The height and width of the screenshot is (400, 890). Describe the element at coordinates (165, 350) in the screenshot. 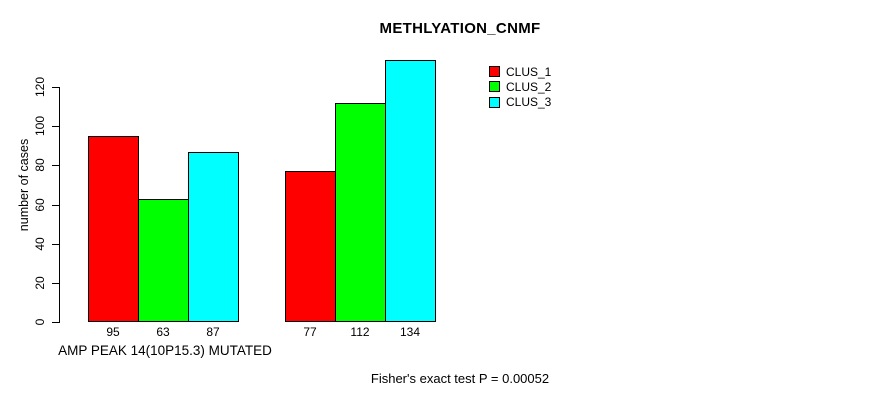

I see `x-axis-group-label-1: AMP PEAK 14(10P15.3) MUTATED` at that location.